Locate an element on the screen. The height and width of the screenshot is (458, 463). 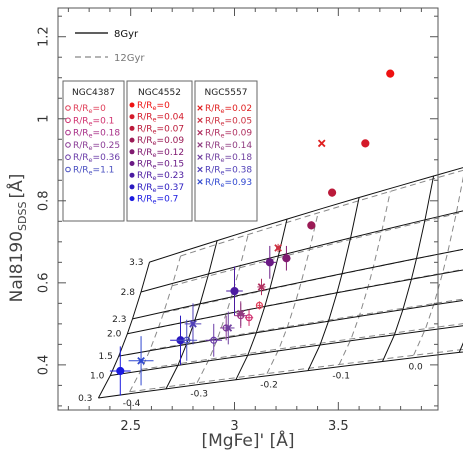
legend-entry-label: R/Re=0.25 is located at coordinates (96, 146).